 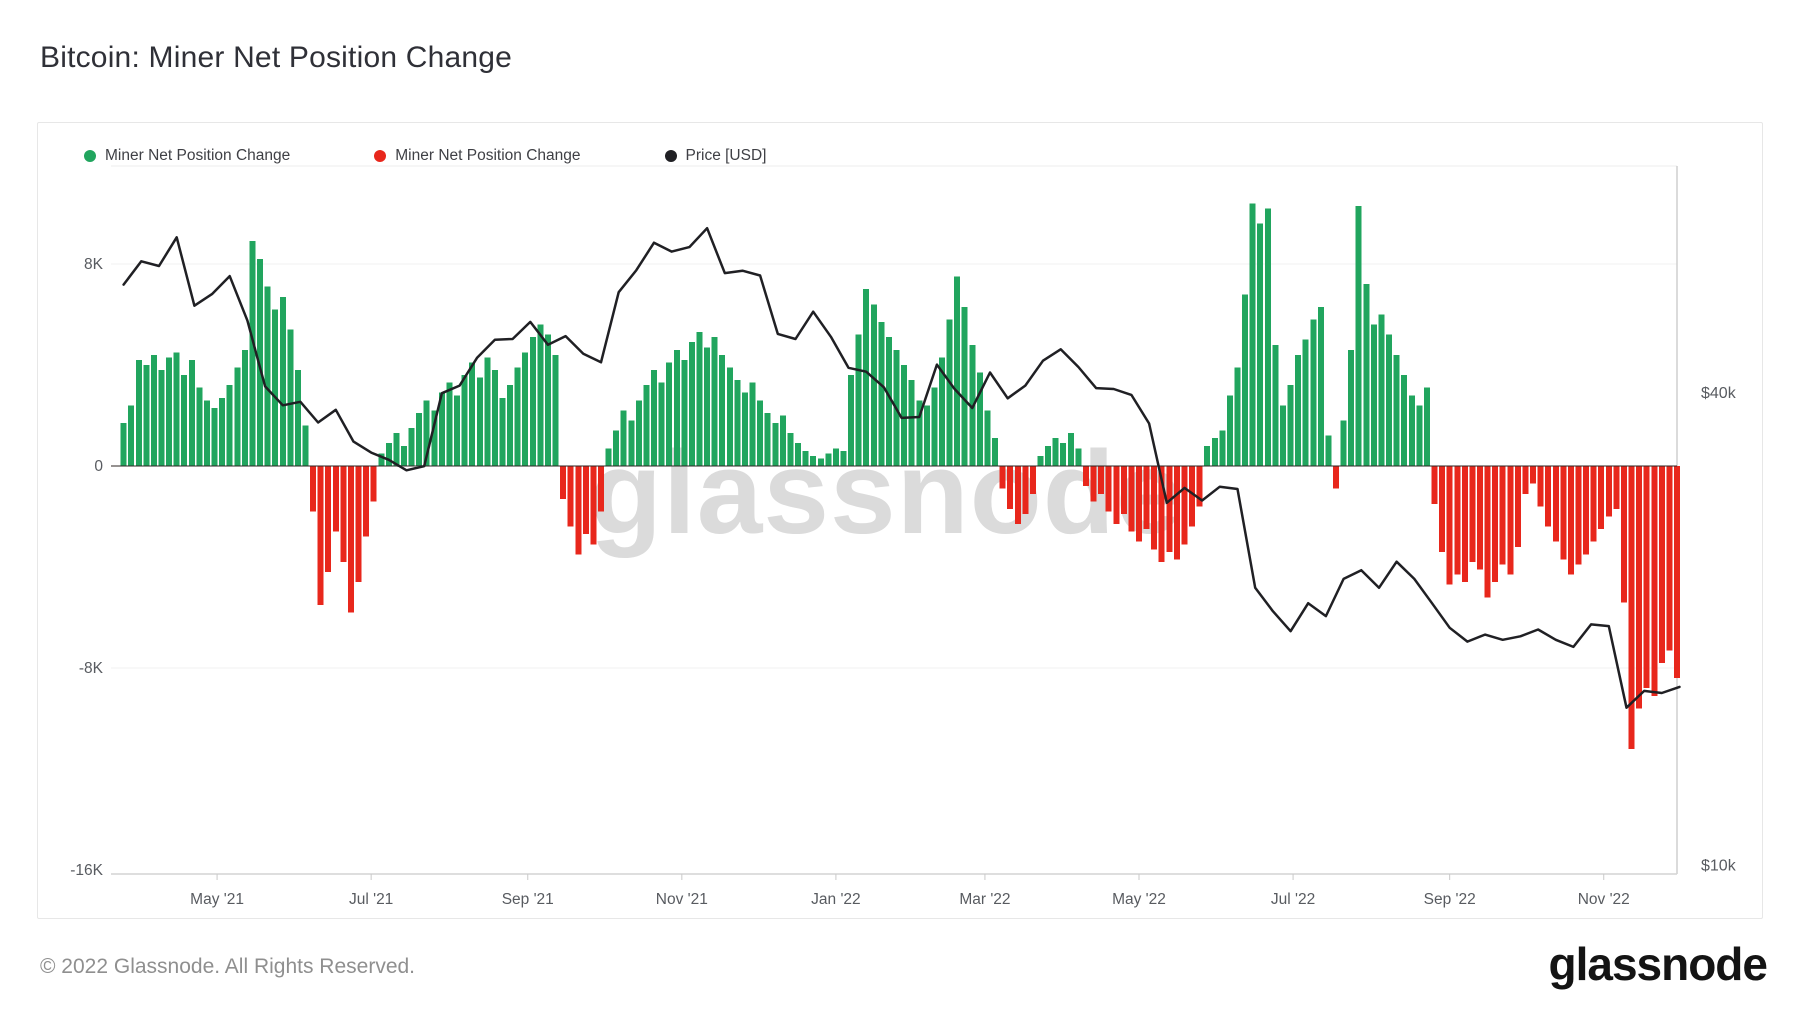 What do you see at coordinates (670, 156) in the screenshot?
I see `black-dot-icon` at bounding box center [670, 156].